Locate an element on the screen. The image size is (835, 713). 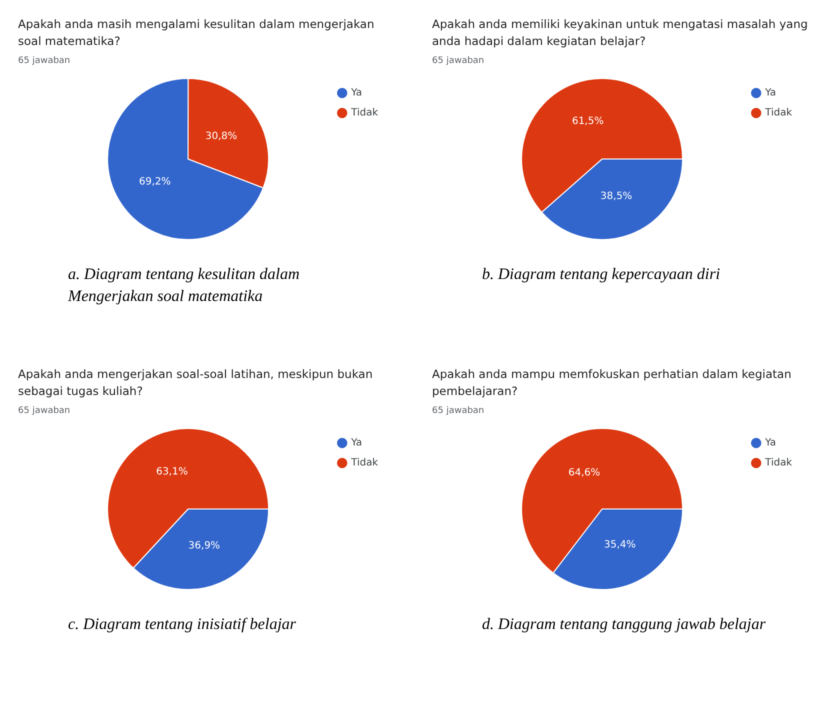
text: a. Diagram tentang kesulitan dalam Mengerjakan soal matematika is located at coordinates (183, 286).